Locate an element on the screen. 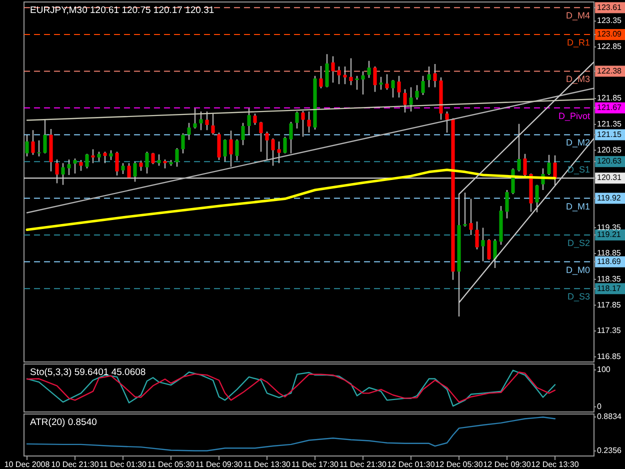 The image size is (625, 469). chart-title: ATR(20) 0.8540 is located at coordinates (63, 422).